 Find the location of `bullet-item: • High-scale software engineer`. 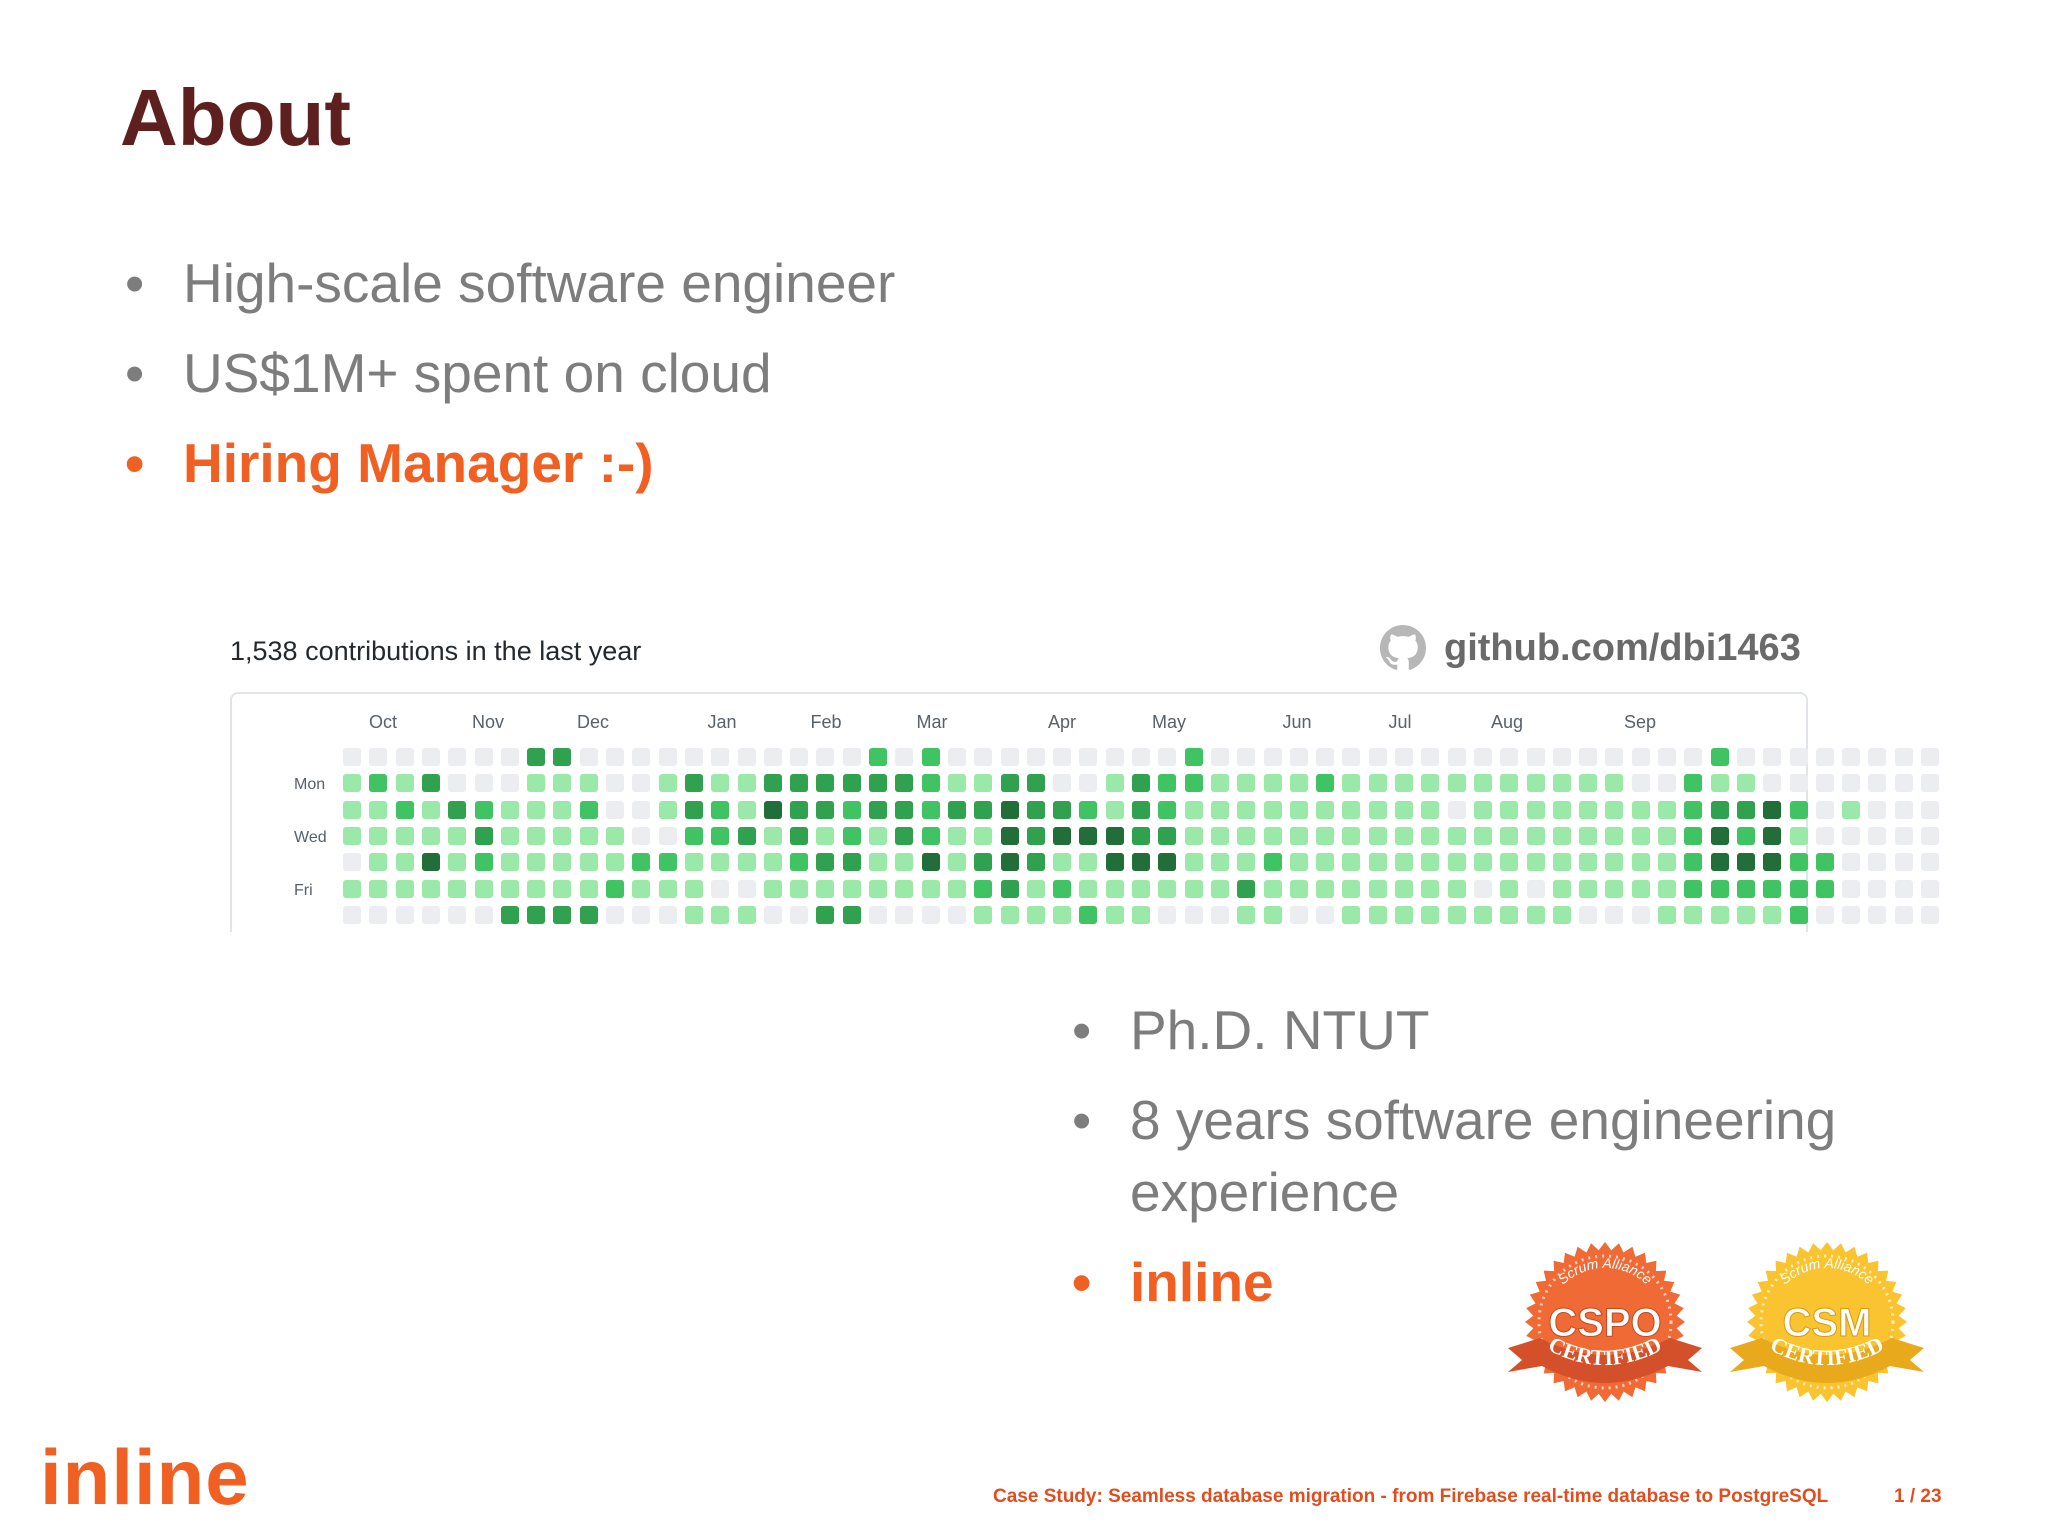

bullet-item: • High-scale software engineer is located at coordinates (510, 293).